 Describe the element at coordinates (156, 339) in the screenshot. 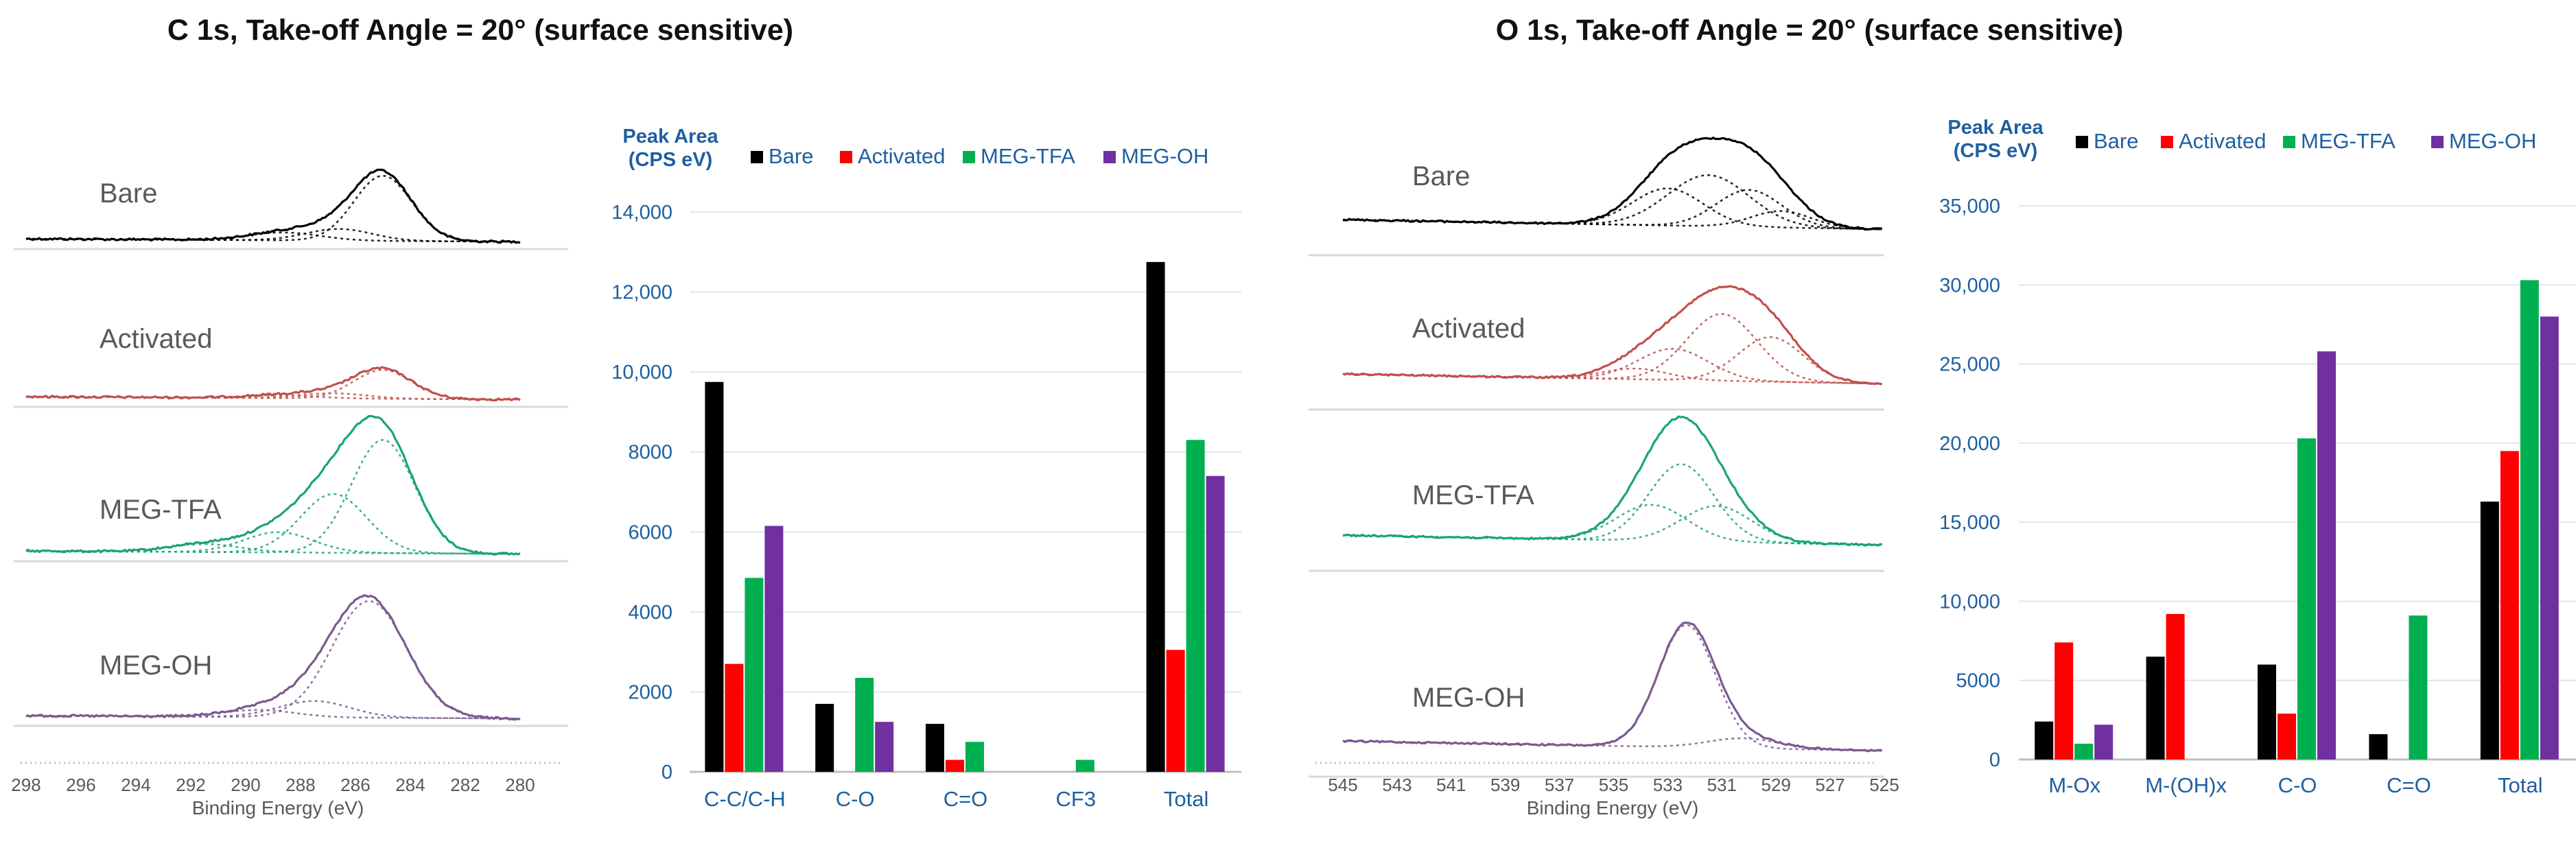

I see `spectrum-label: Activated` at that location.